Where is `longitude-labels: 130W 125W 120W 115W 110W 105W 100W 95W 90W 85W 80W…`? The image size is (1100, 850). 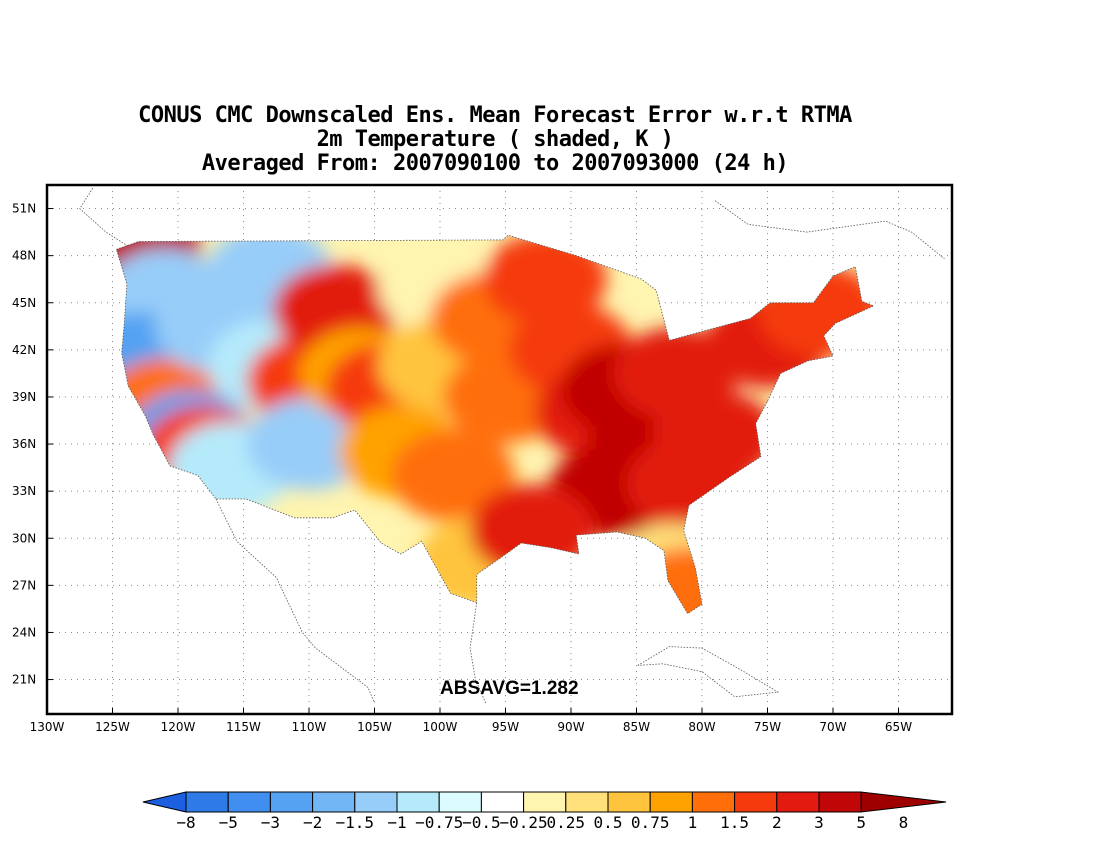 longitude-labels: 130W 125W 120W 115W 110W 105W 100W 95W 90W 85W 80W… is located at coordinates (471, 721).